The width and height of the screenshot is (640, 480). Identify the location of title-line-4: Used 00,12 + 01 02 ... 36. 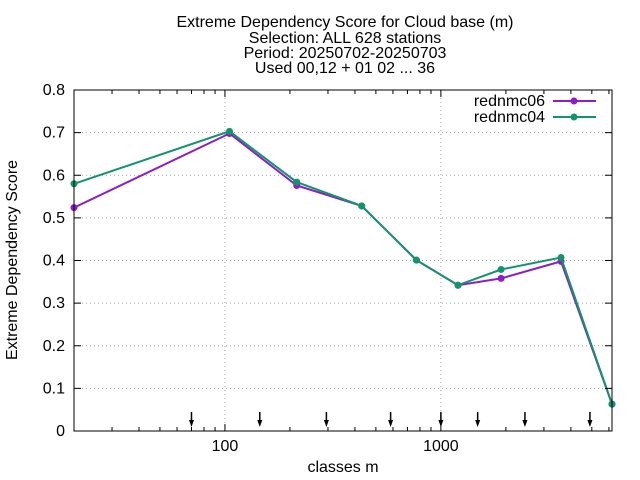
(345, 68).